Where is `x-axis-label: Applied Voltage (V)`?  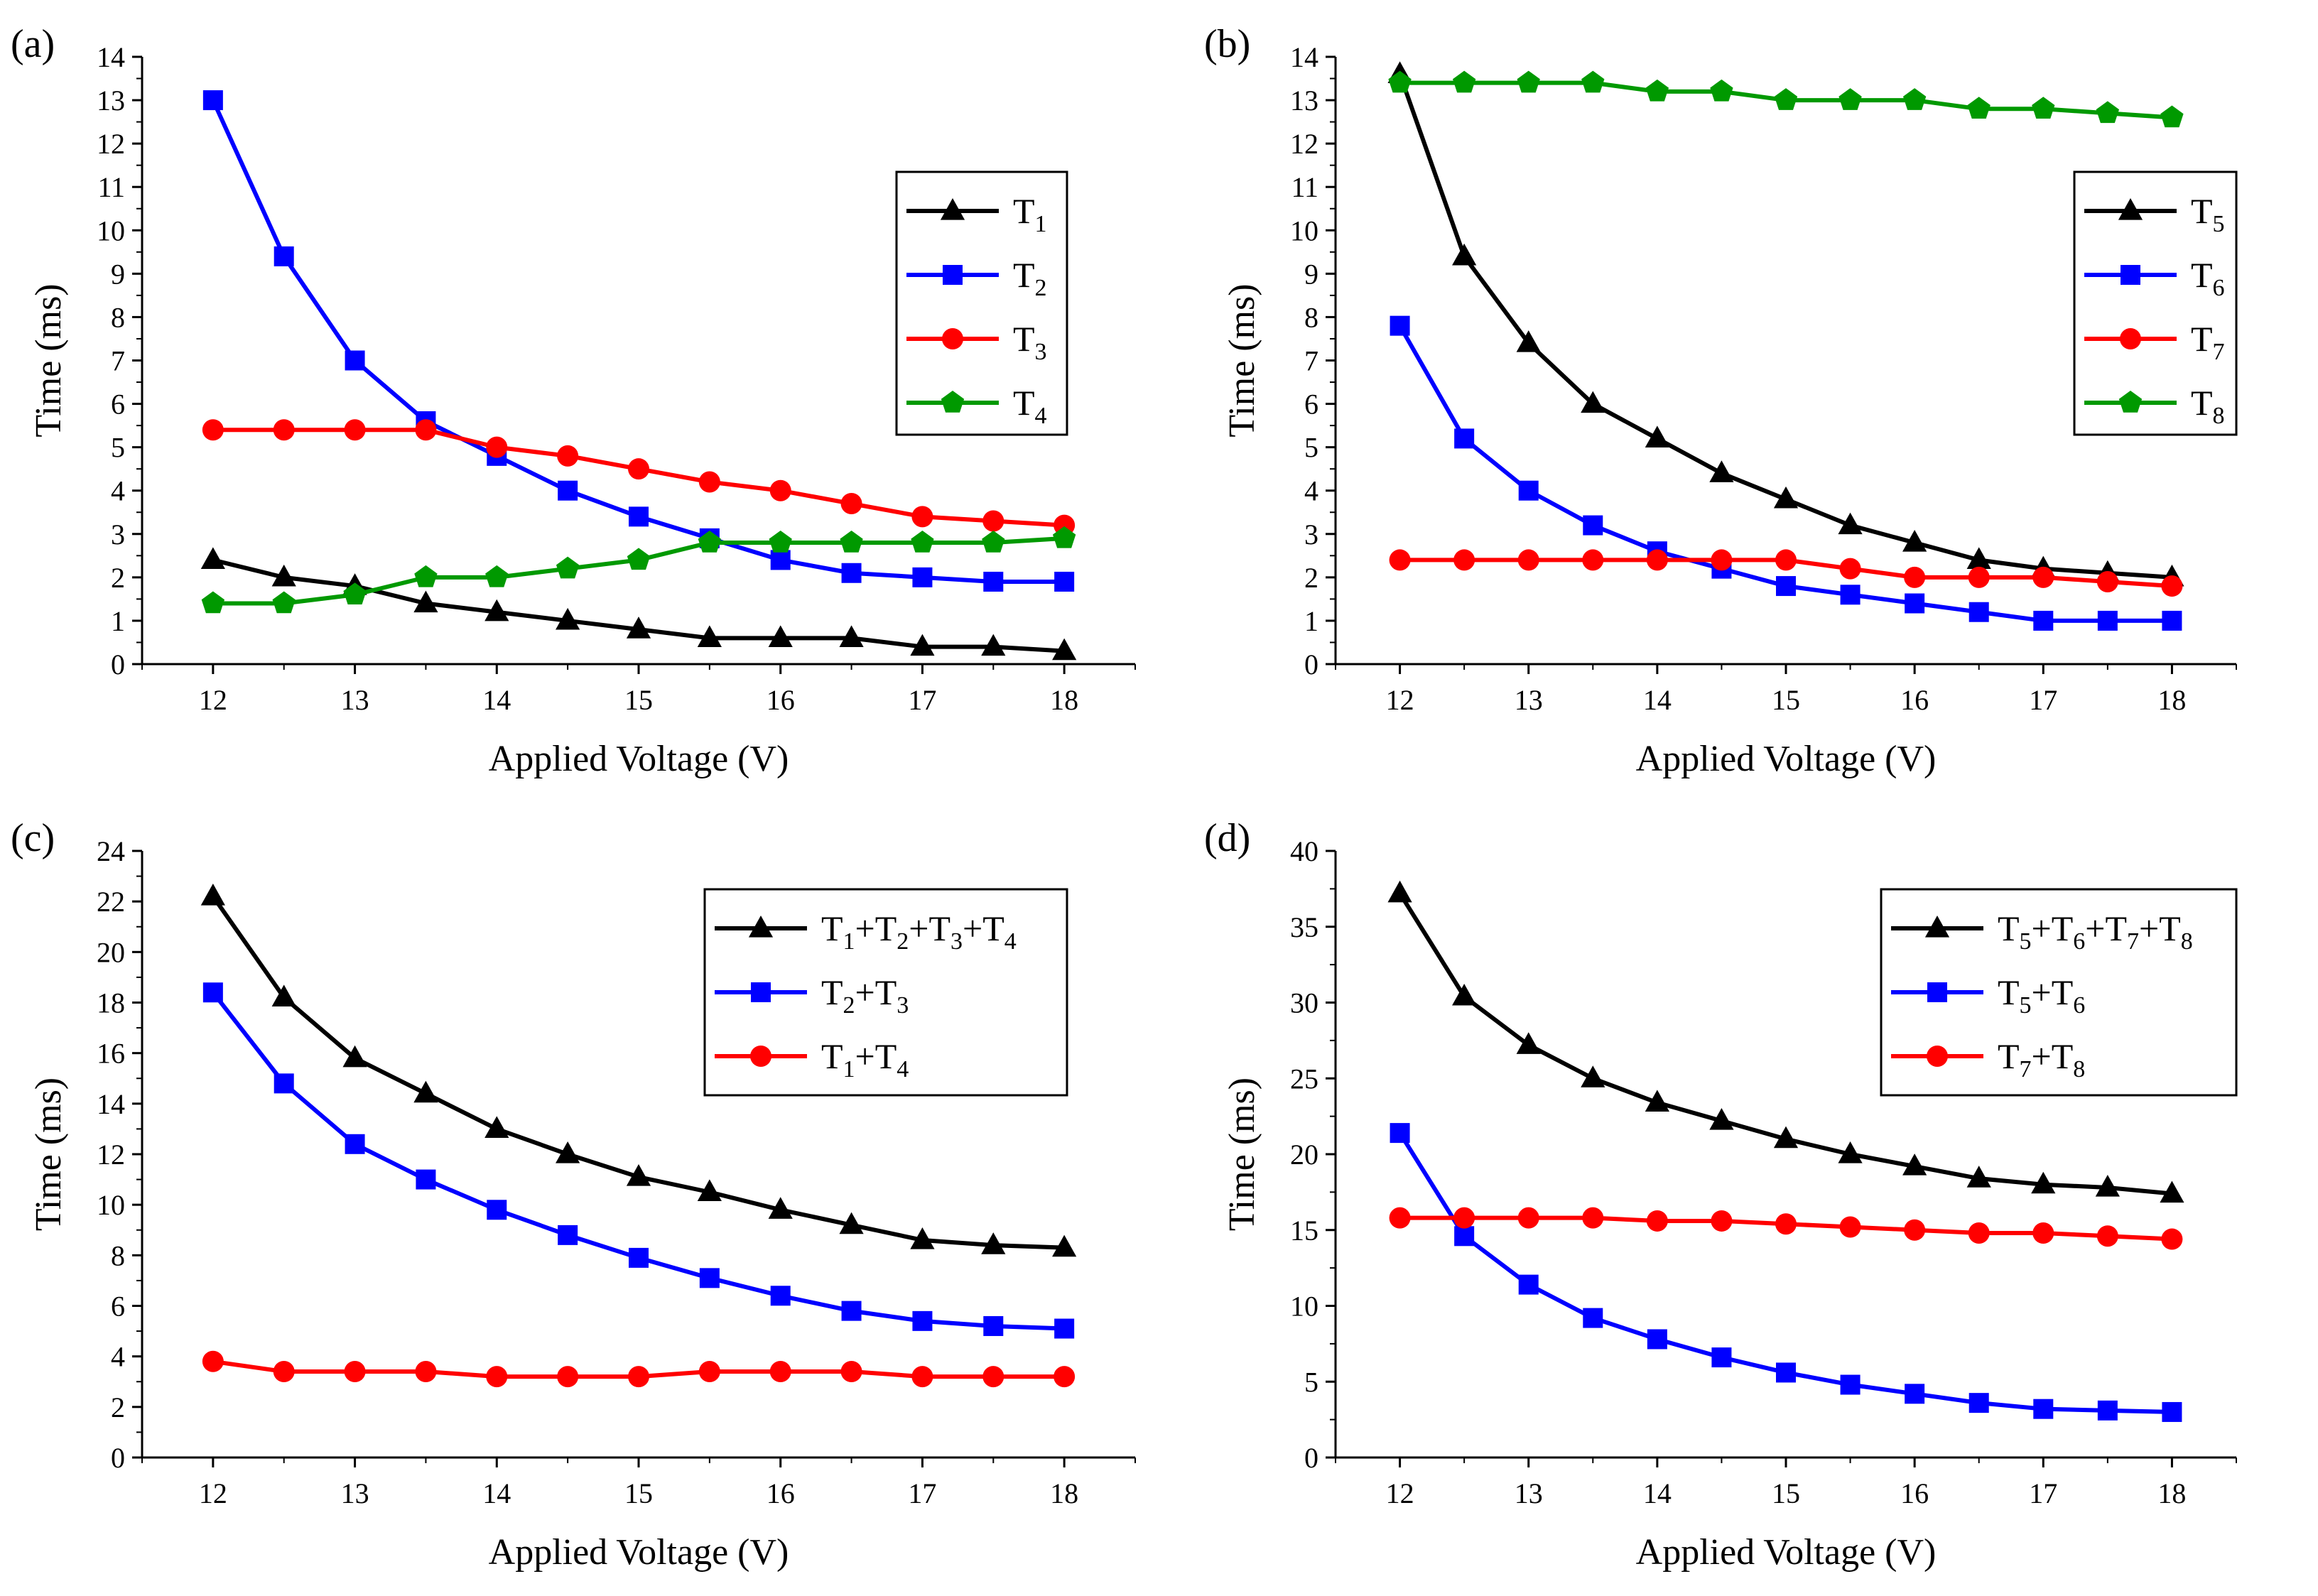 x-axis-label: Applied Voltage (V) is located at coordinates (1786, 759).